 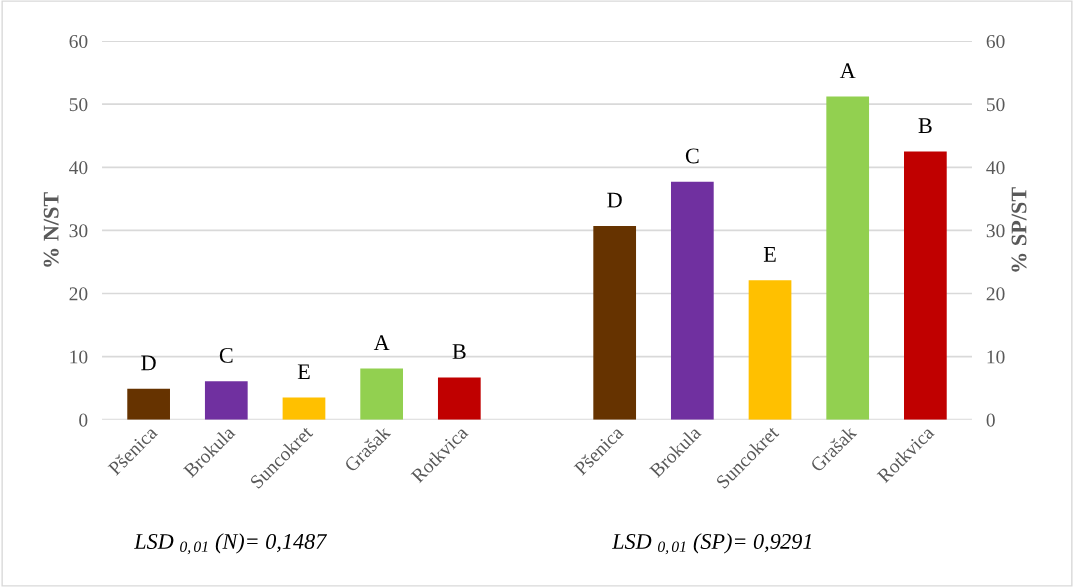 I want to click on y-tick-label: 40, so click(x=78, y=168).